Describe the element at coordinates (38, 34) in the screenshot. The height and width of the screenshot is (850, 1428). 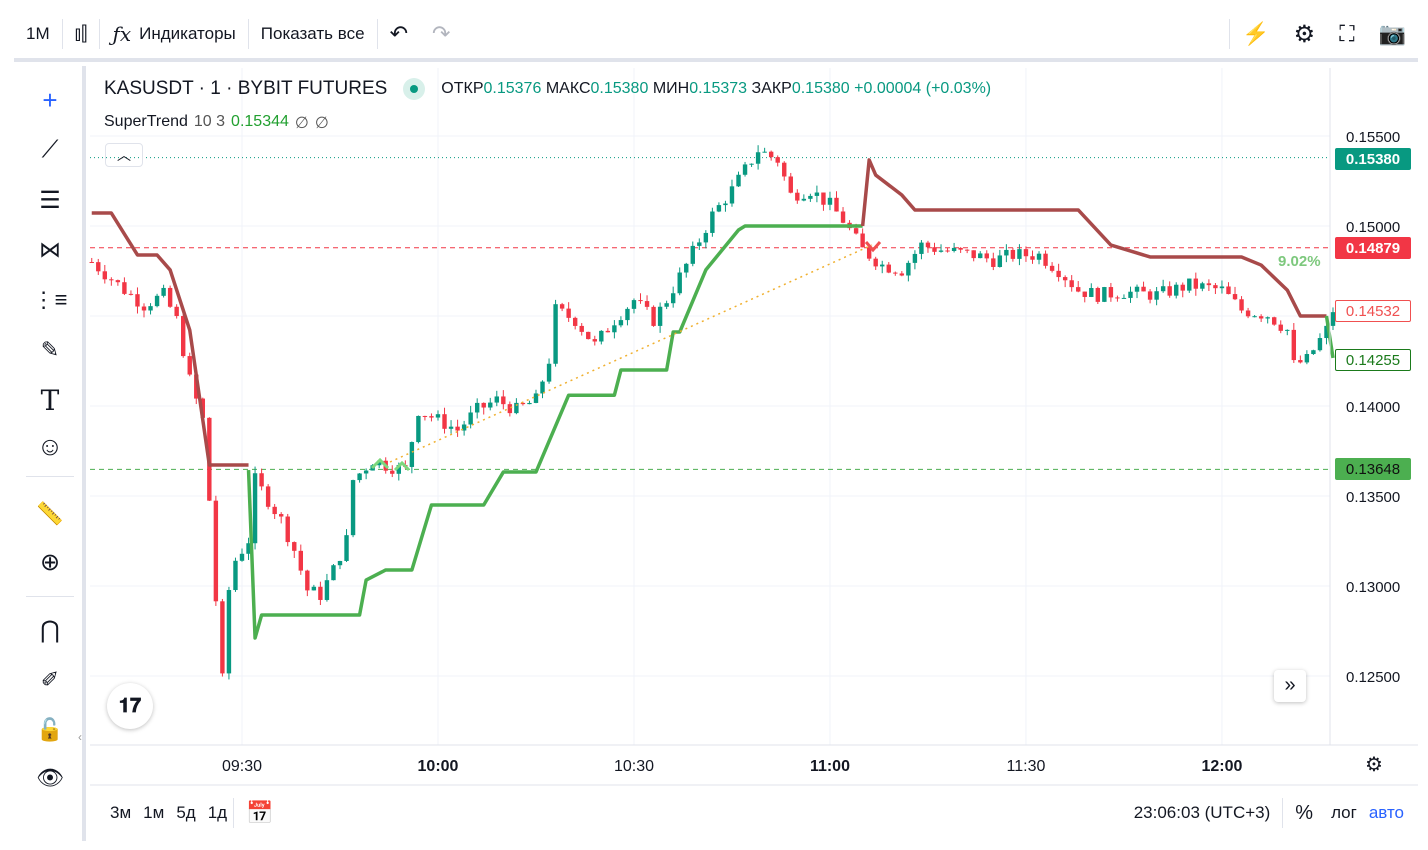
I see `interval-button: 1М` at that location.